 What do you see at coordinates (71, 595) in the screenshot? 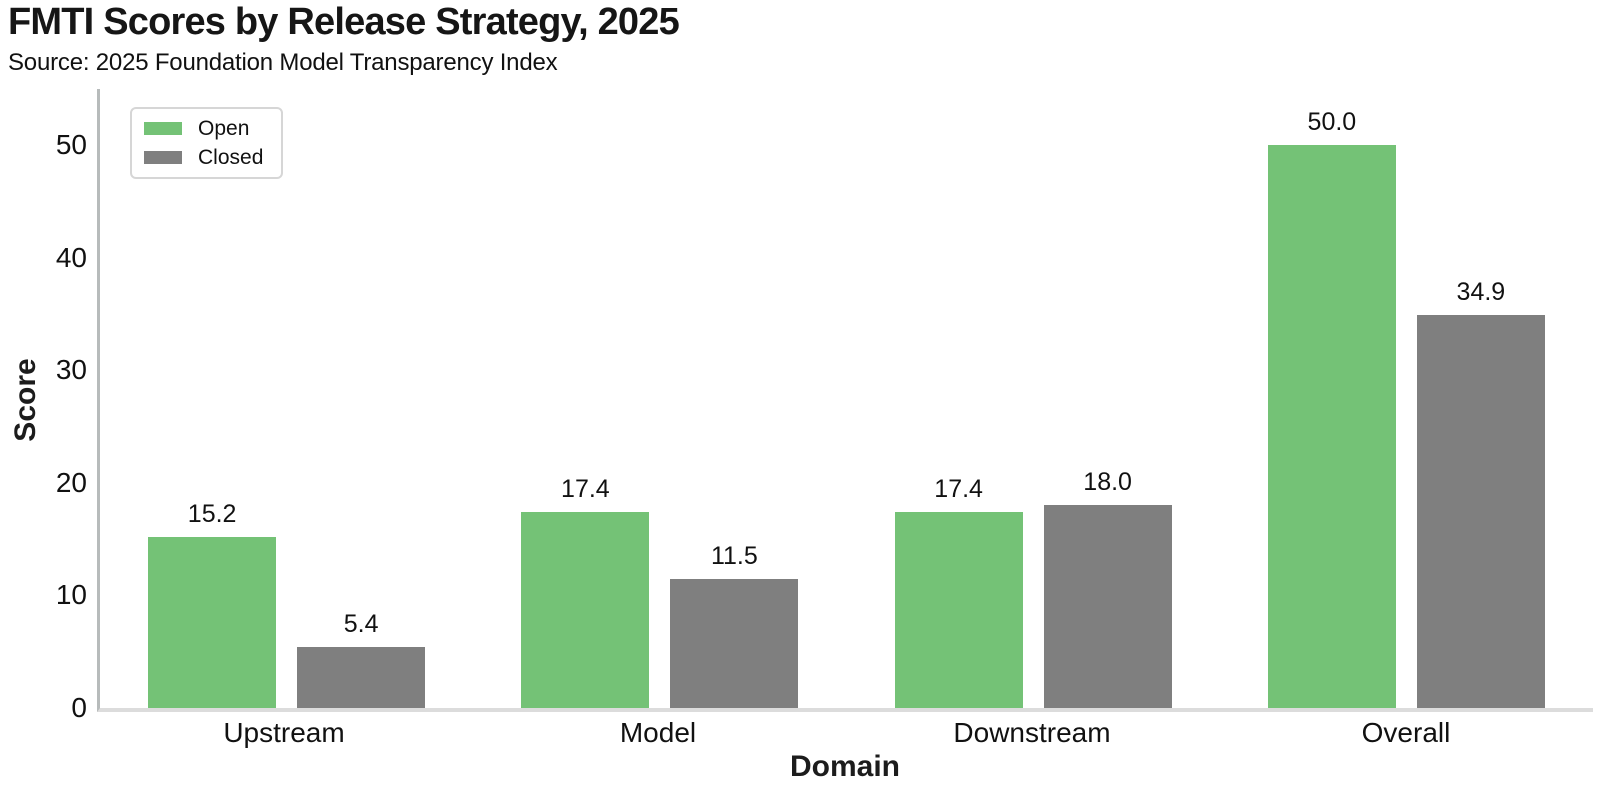
I see `y-tick-label: 10` at bounding box center [71, 595].